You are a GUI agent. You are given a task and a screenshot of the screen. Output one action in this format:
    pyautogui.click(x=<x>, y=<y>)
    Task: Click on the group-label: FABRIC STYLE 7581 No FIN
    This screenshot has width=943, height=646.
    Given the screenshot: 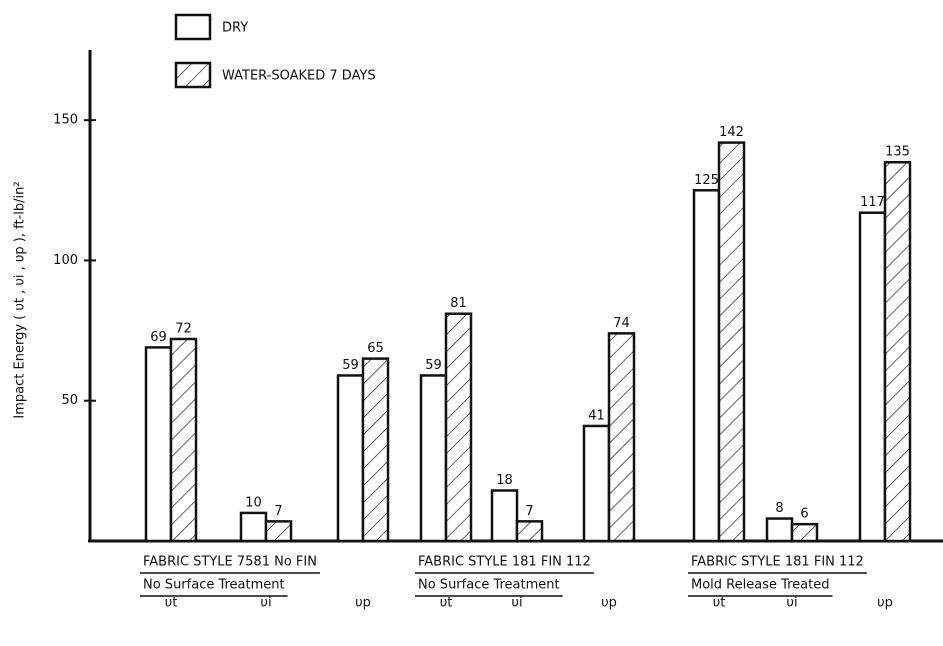 What is the action you would take?
    pyautogui.click(x=230, y=562)
    